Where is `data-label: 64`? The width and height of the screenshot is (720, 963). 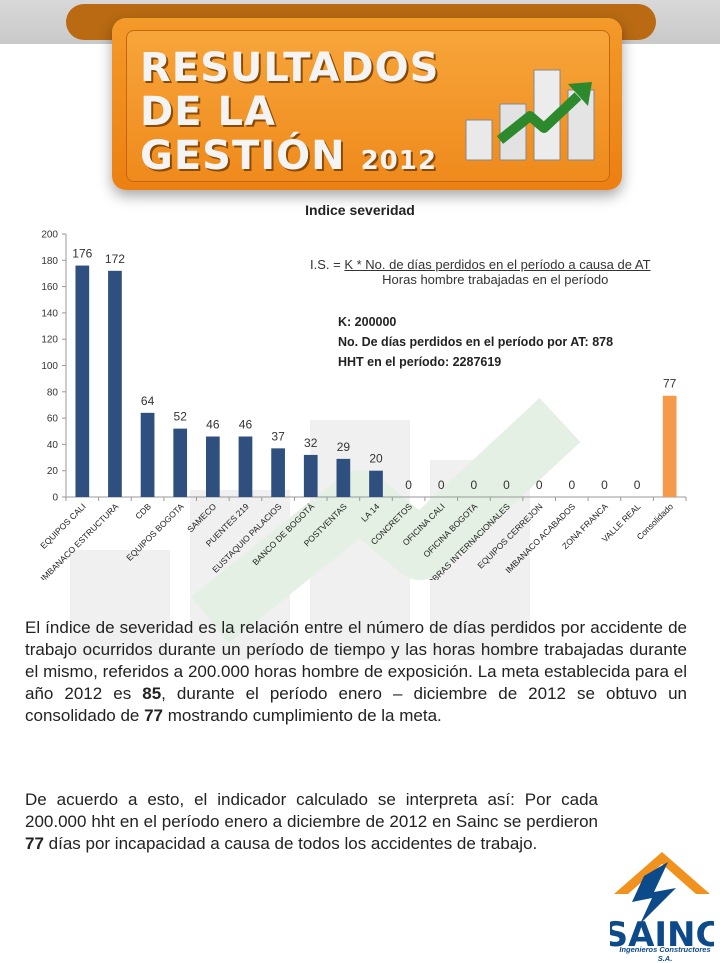
data-label: 64 is located at coordinates (148, 401).